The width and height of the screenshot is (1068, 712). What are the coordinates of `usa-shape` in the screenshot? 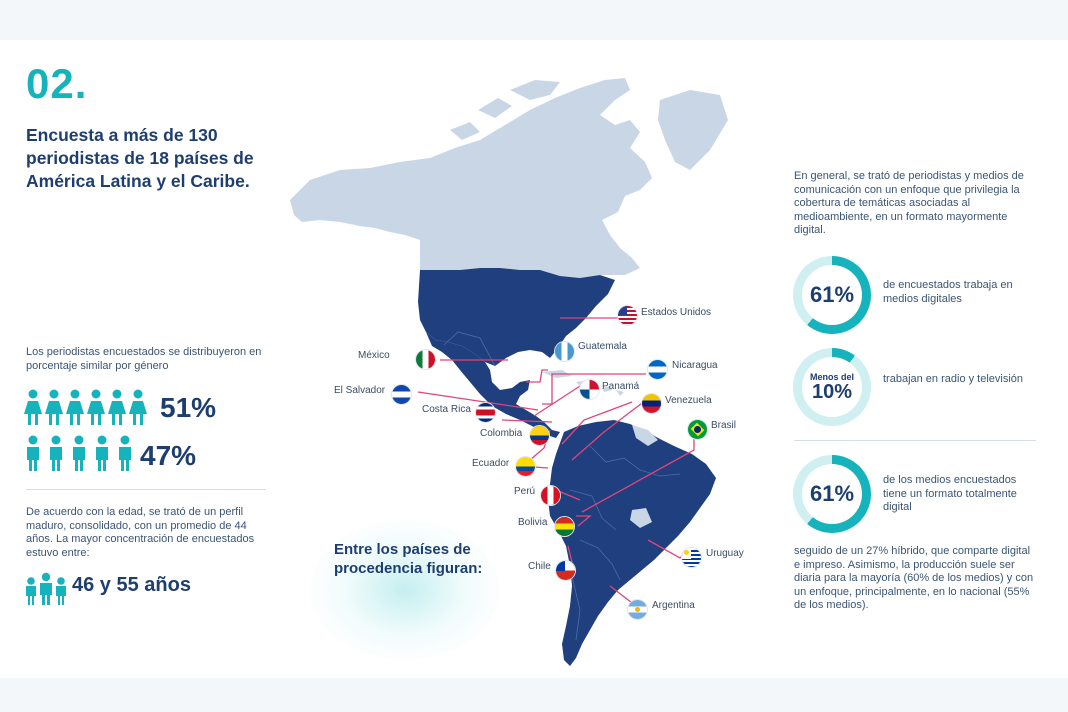 It's located at (516, 317).